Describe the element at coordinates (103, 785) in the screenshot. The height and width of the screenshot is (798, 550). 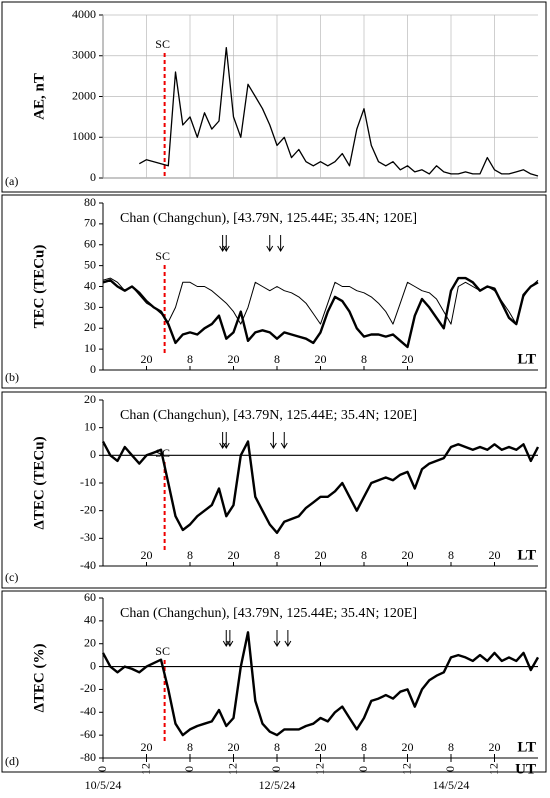
I see `date-label: 10/5/24` at that location.